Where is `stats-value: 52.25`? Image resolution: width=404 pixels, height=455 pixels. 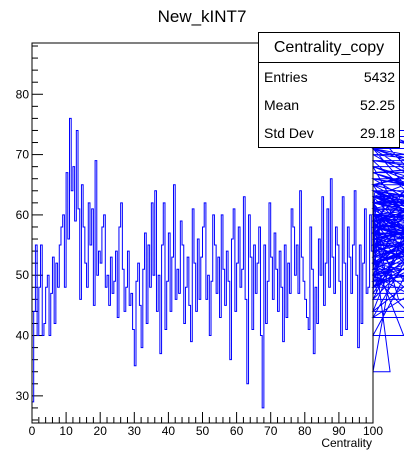 stats-value: 52.25 is located at coordinates (377, 105).